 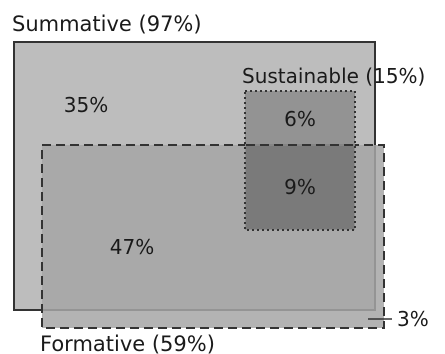 What do you see at coordinates (413, 319) in the screenshot?
I see `formative-only-value: 3%` at bounding box center [413, 319].